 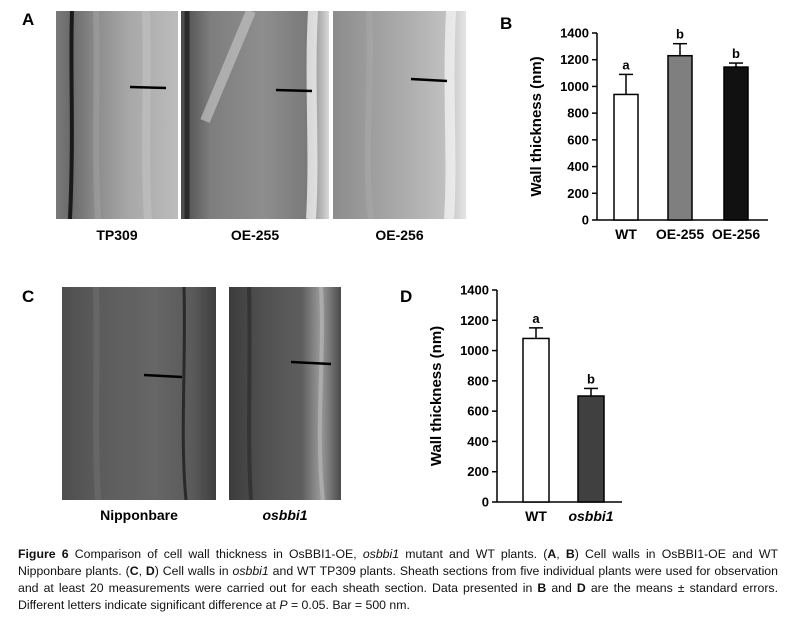 What do you see at coordinates (552, 554) in the screenshot?
I see `caption-bold: A` at bounding box center [552, 554].